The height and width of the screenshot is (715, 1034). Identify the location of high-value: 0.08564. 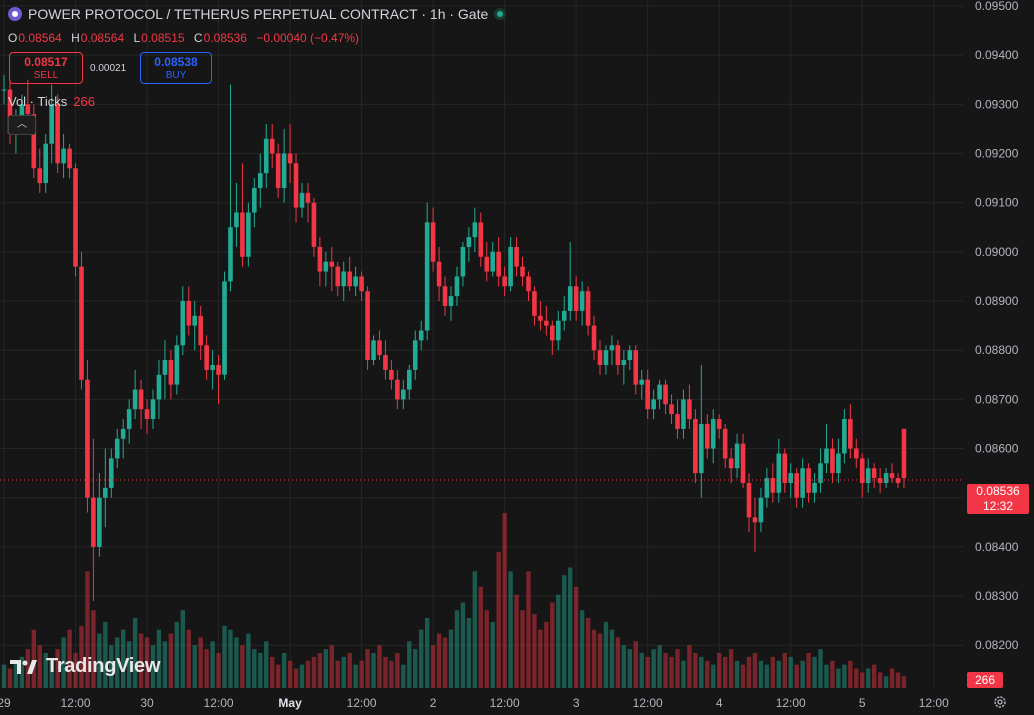
(102, 38).